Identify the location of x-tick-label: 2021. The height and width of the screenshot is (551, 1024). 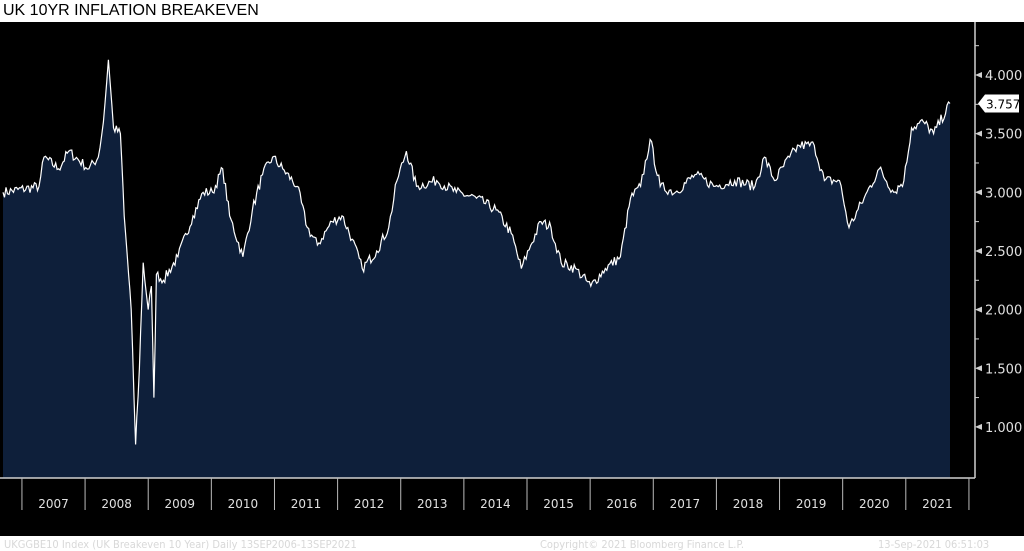
(937, 504).